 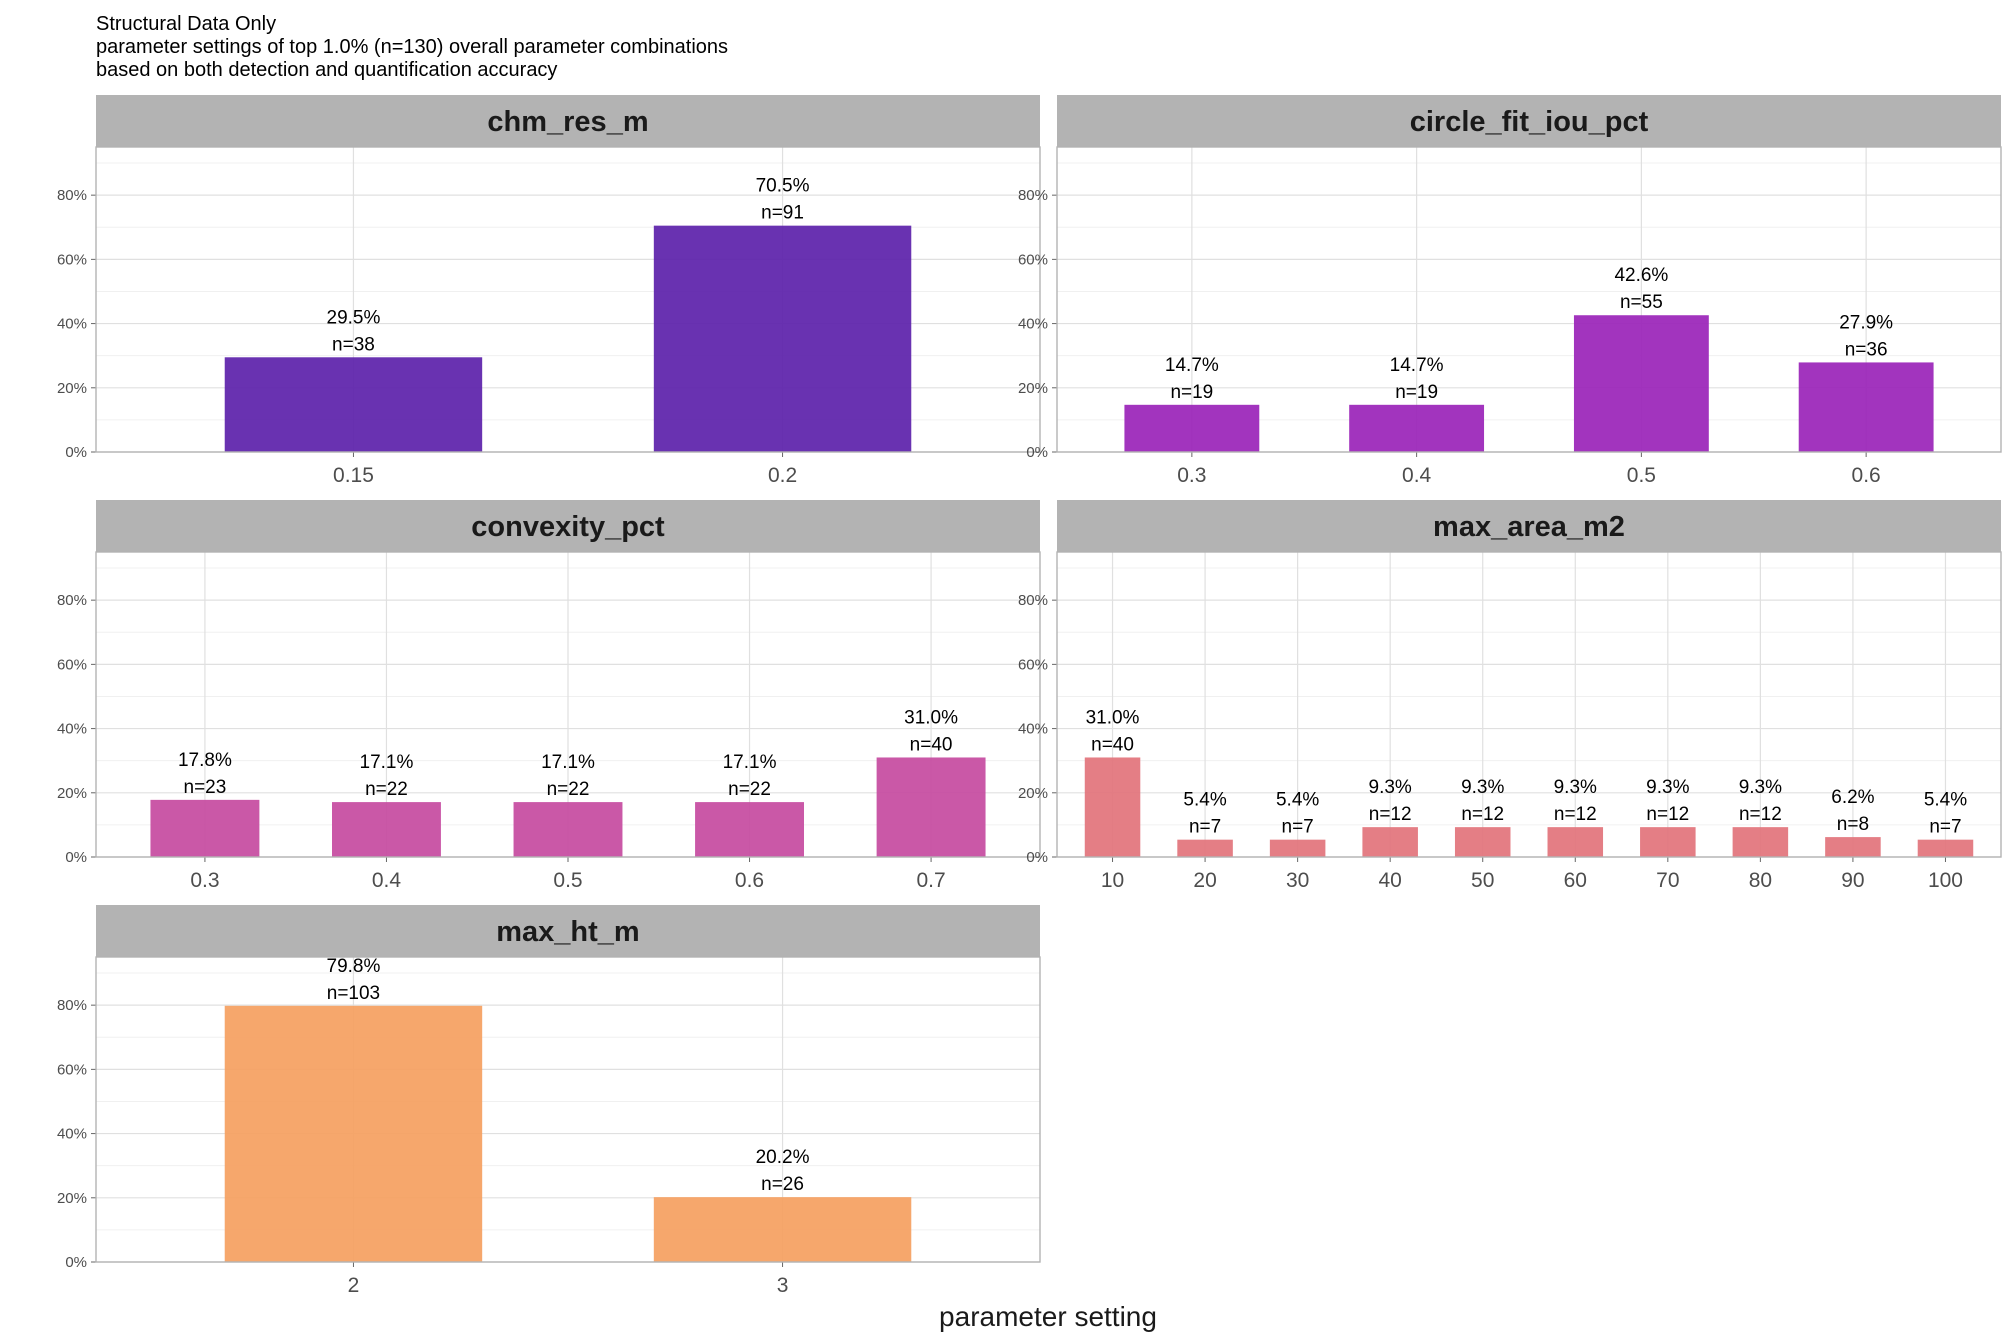 What do you see at coordinates (1866, 349) in the screenshot?
I see `bar-count-label: n=36` at bounding box center [1866, 349].